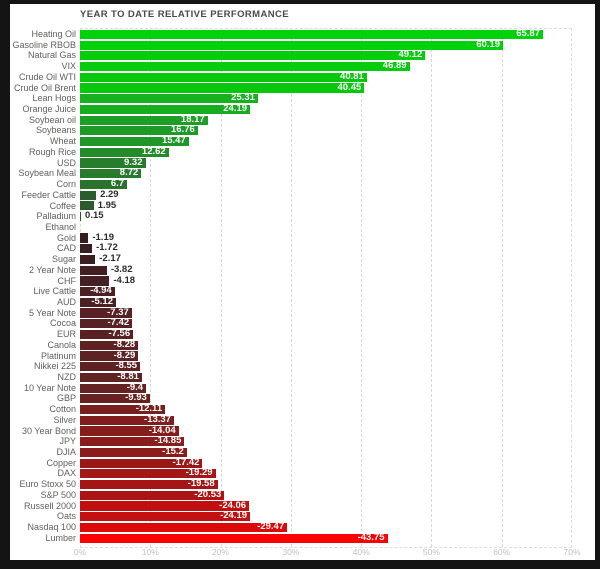  What do you see at coordinates (66, 398) in the screenshot?
I see `category-label: GBP` at bounding box center [66, 398].